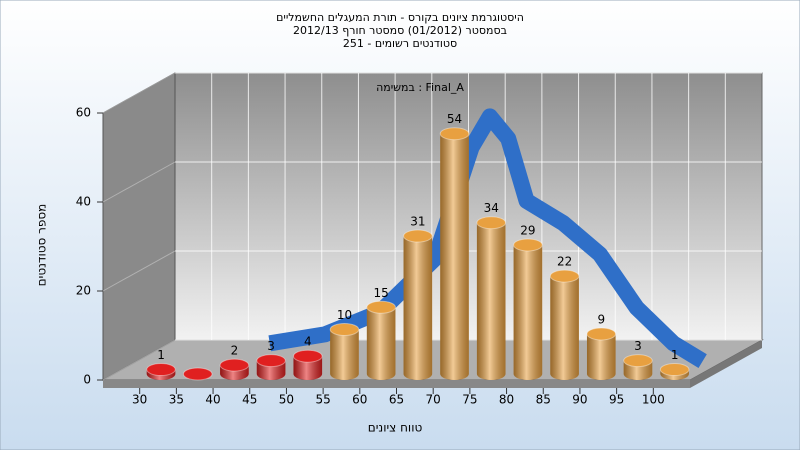  Describe the element at coordinates (400, 30) in the screenshot. I see `chart-title: בסמסטר (01/2012) סמסטר חורף 2012/13` at that location.